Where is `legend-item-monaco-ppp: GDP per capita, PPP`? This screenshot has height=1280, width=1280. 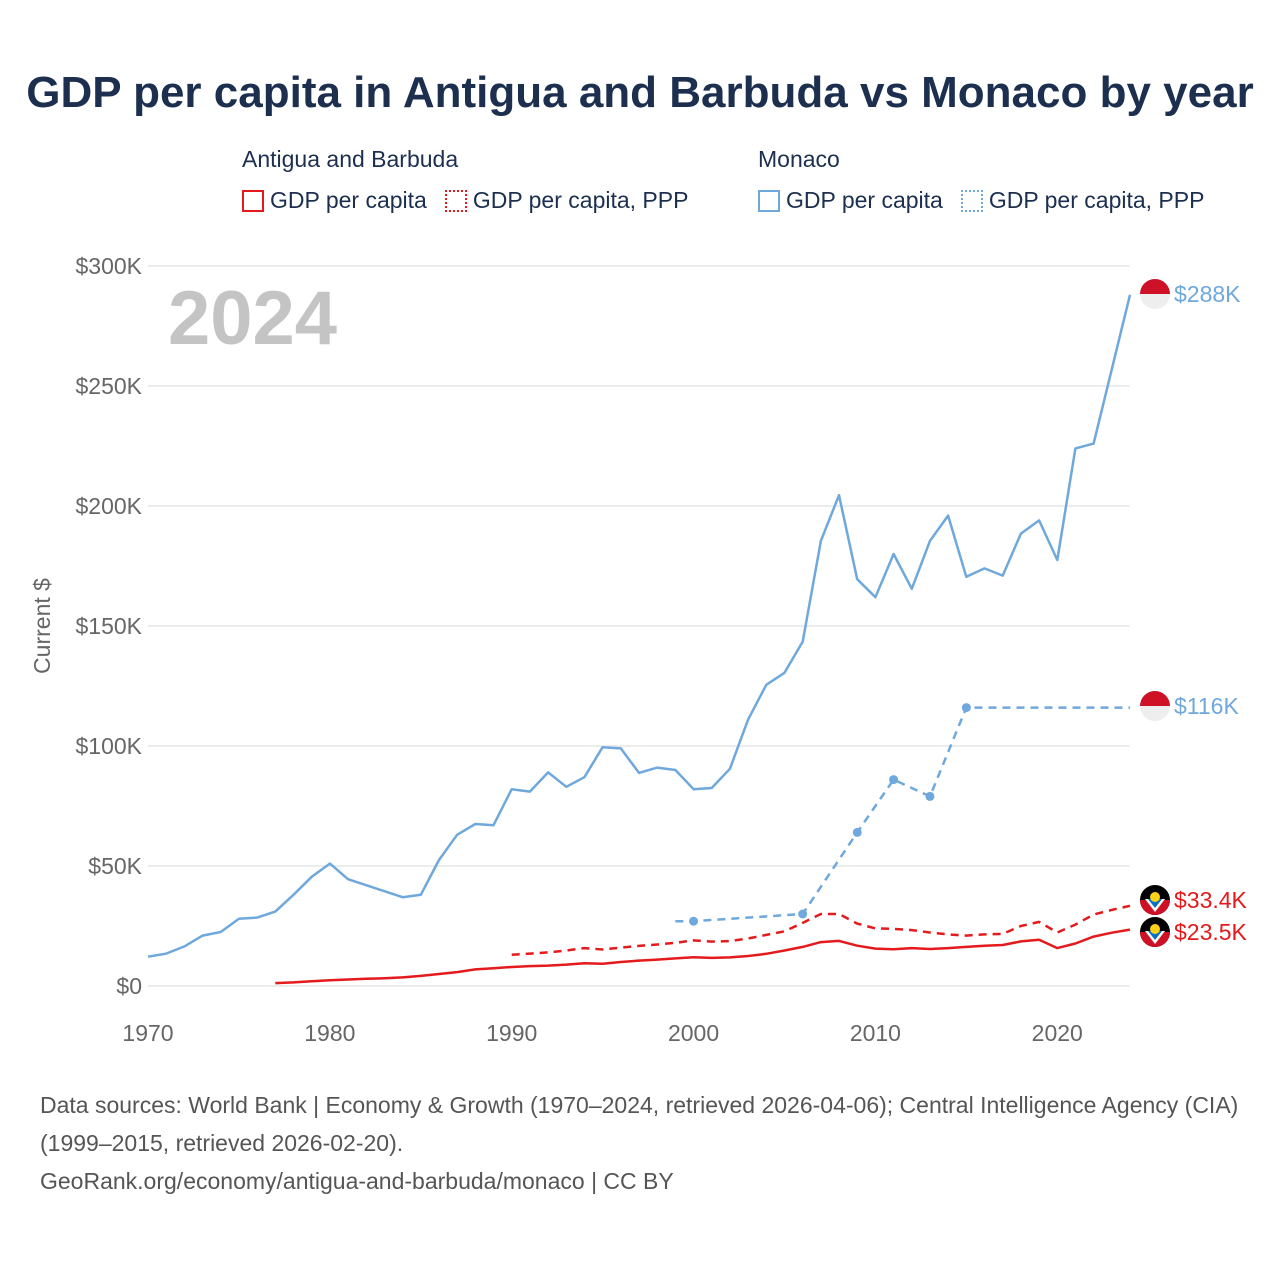 legend-item-monaco-ppp: GDP per capita, PPP is located at coordinates (1082, 200).